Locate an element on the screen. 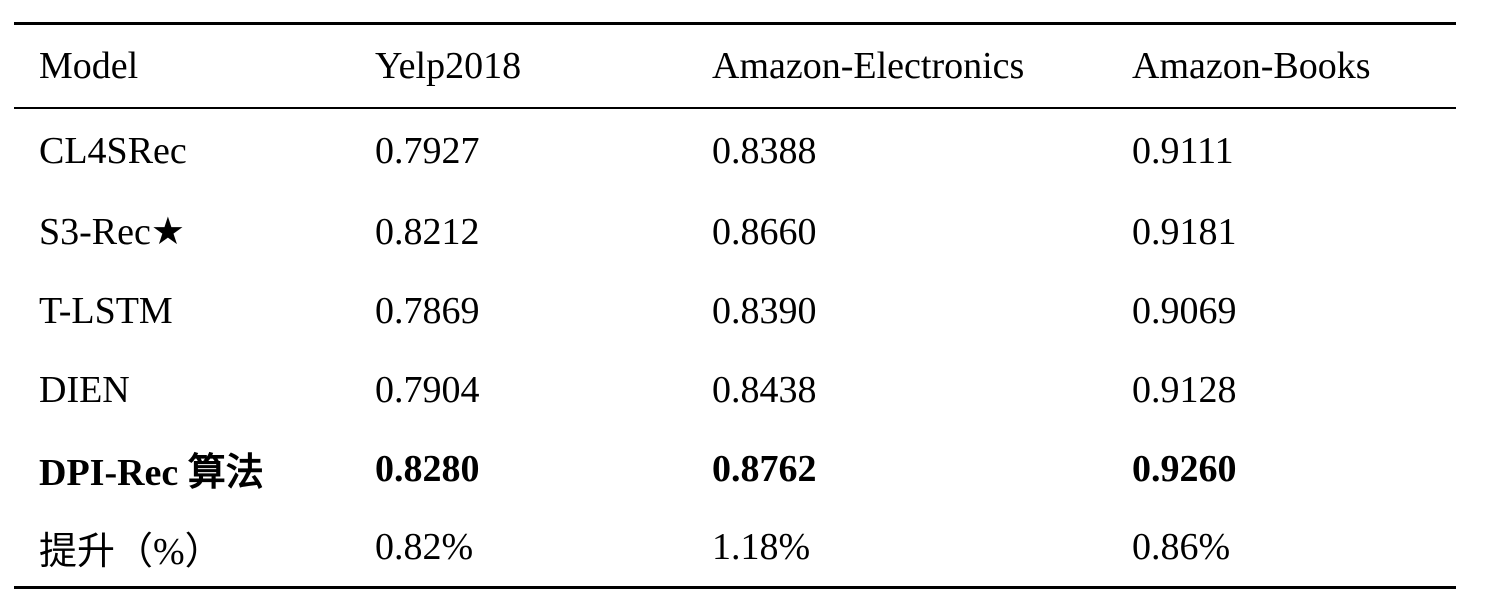 The height and width of the screenshot is (616, 1503). value-cell: 0.8388 is located at coordinates (764, 150).